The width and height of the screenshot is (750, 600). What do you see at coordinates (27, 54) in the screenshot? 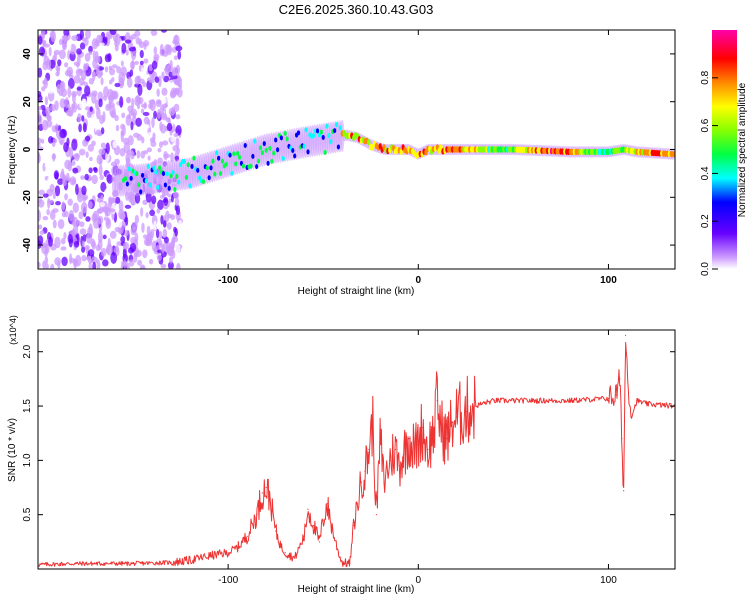
I see `spec-ytick-label: 40` at bounding box center [27, 54].